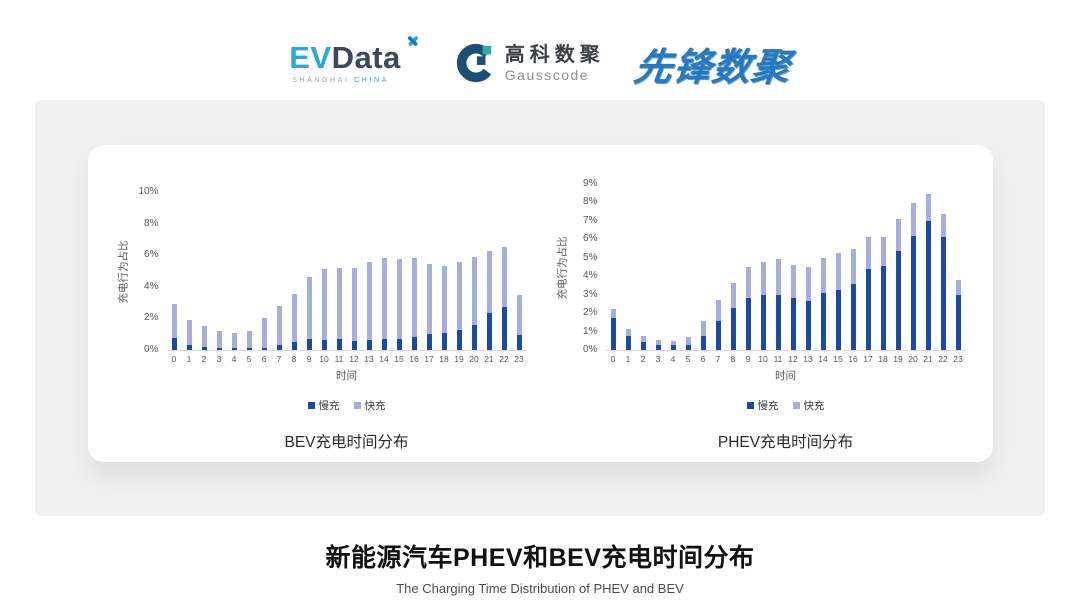  I want to click on bev-chart-title: BEV充电时间分布, so click(346, 442).